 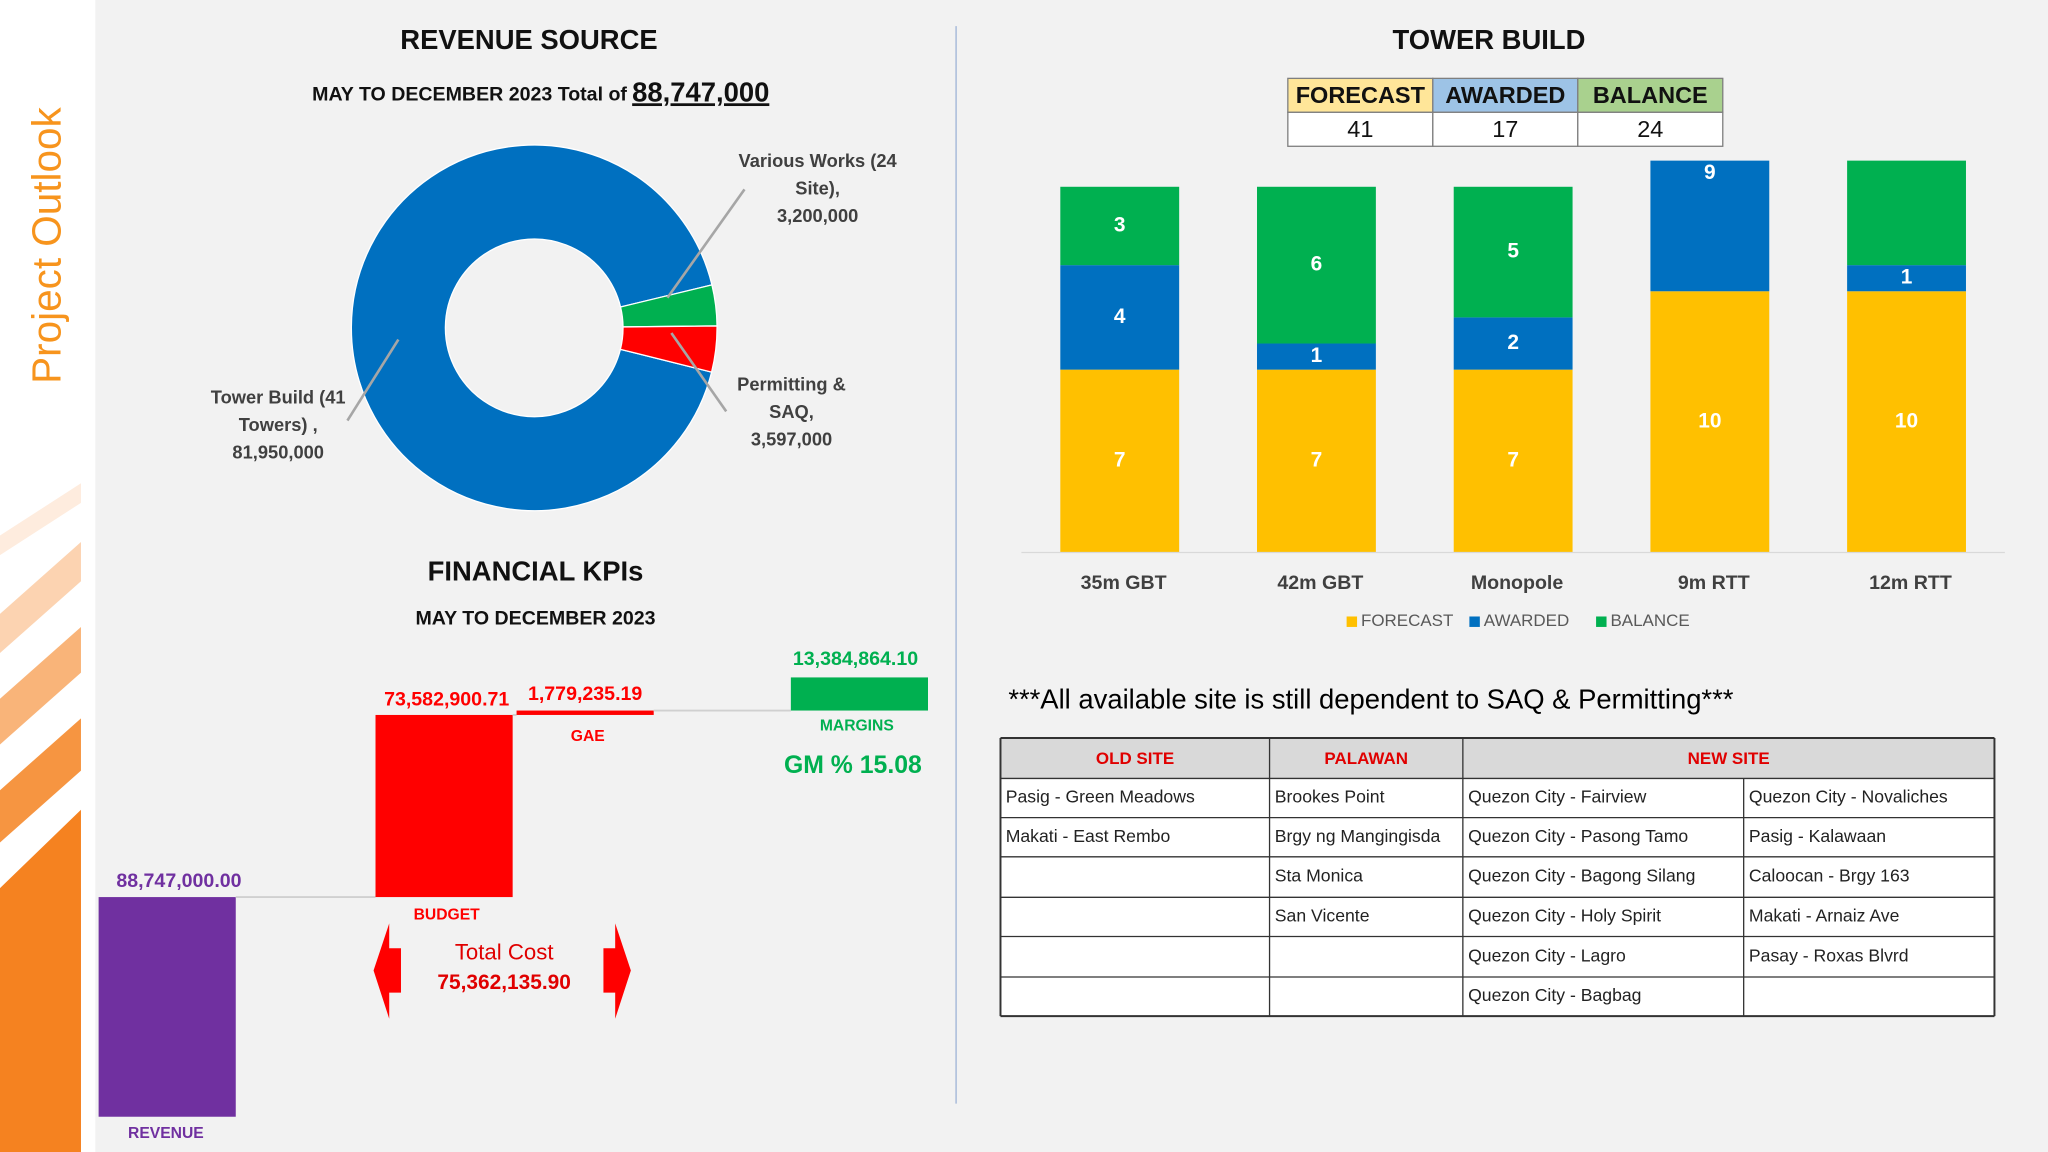 I want to click on data-label: 4, so click(x=1120, y=316).